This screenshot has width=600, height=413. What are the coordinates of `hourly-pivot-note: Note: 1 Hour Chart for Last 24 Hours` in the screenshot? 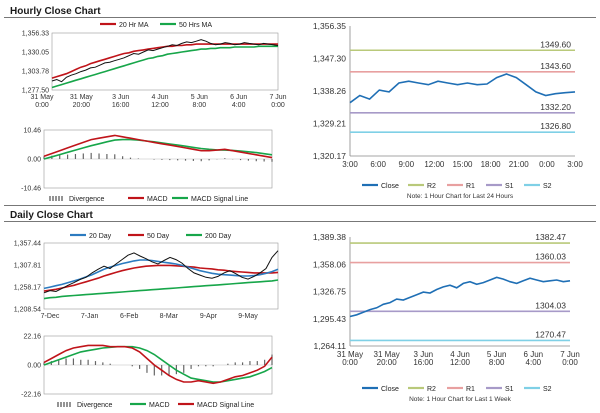 It's located at (460, 196).